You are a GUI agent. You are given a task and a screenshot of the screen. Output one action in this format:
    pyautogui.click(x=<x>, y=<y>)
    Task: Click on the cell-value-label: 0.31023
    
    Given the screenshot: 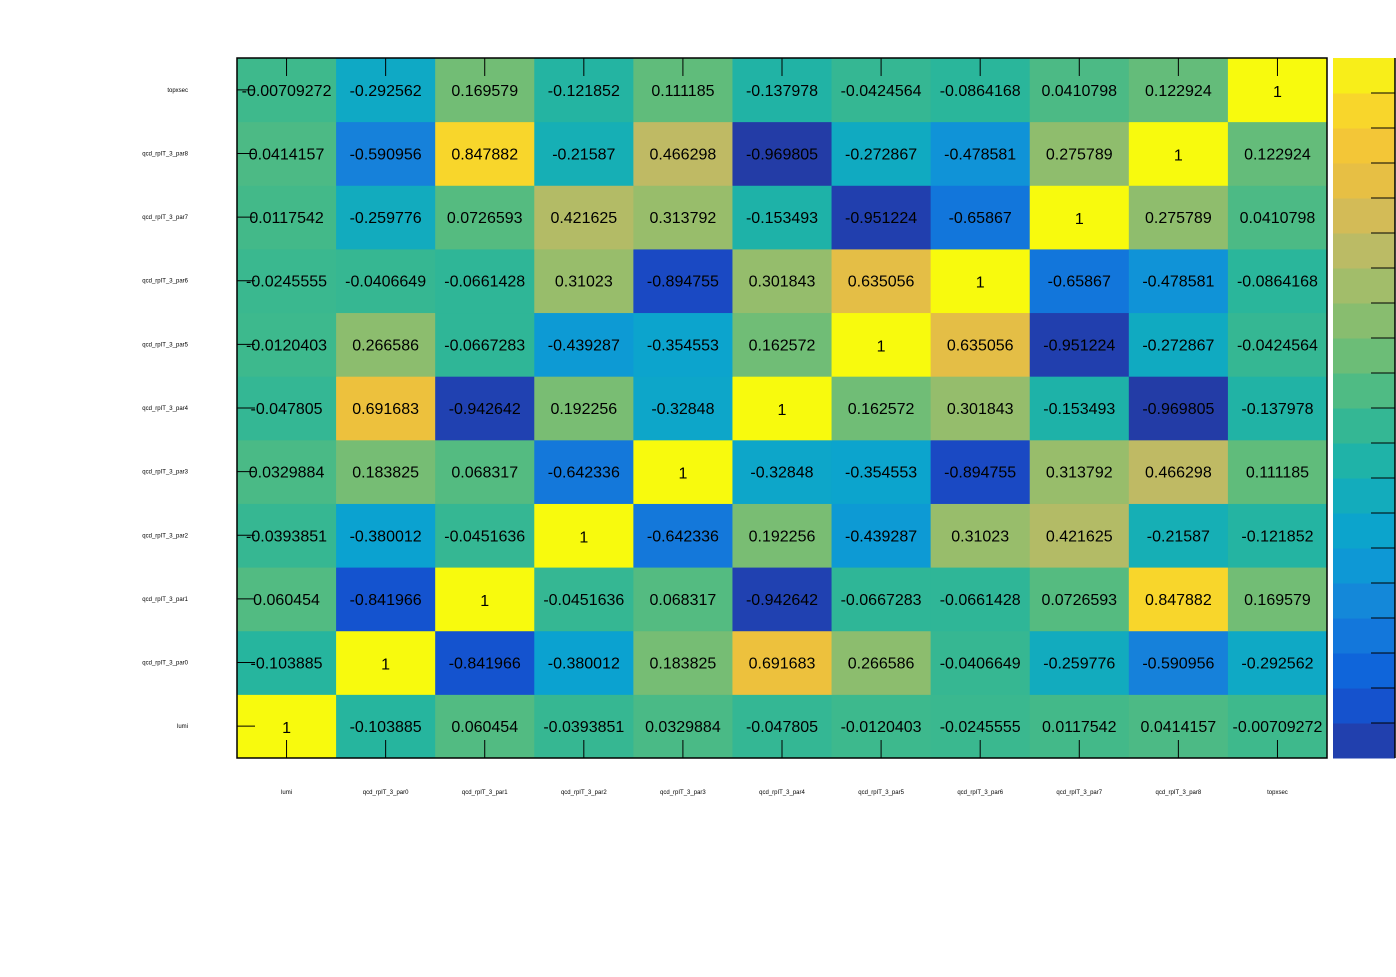 What is the action you would take?
    pyautogui.click(x=980, y=536)
    